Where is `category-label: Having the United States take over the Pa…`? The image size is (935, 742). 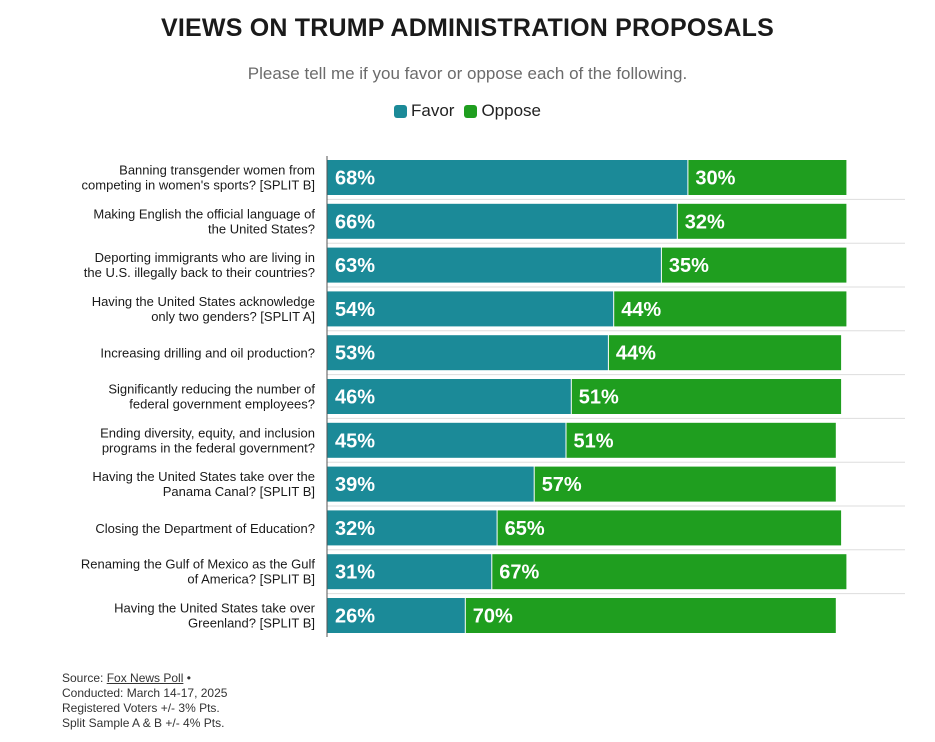 category-label: Having the United States take over the Pa… is located at coordinates (203, 484).